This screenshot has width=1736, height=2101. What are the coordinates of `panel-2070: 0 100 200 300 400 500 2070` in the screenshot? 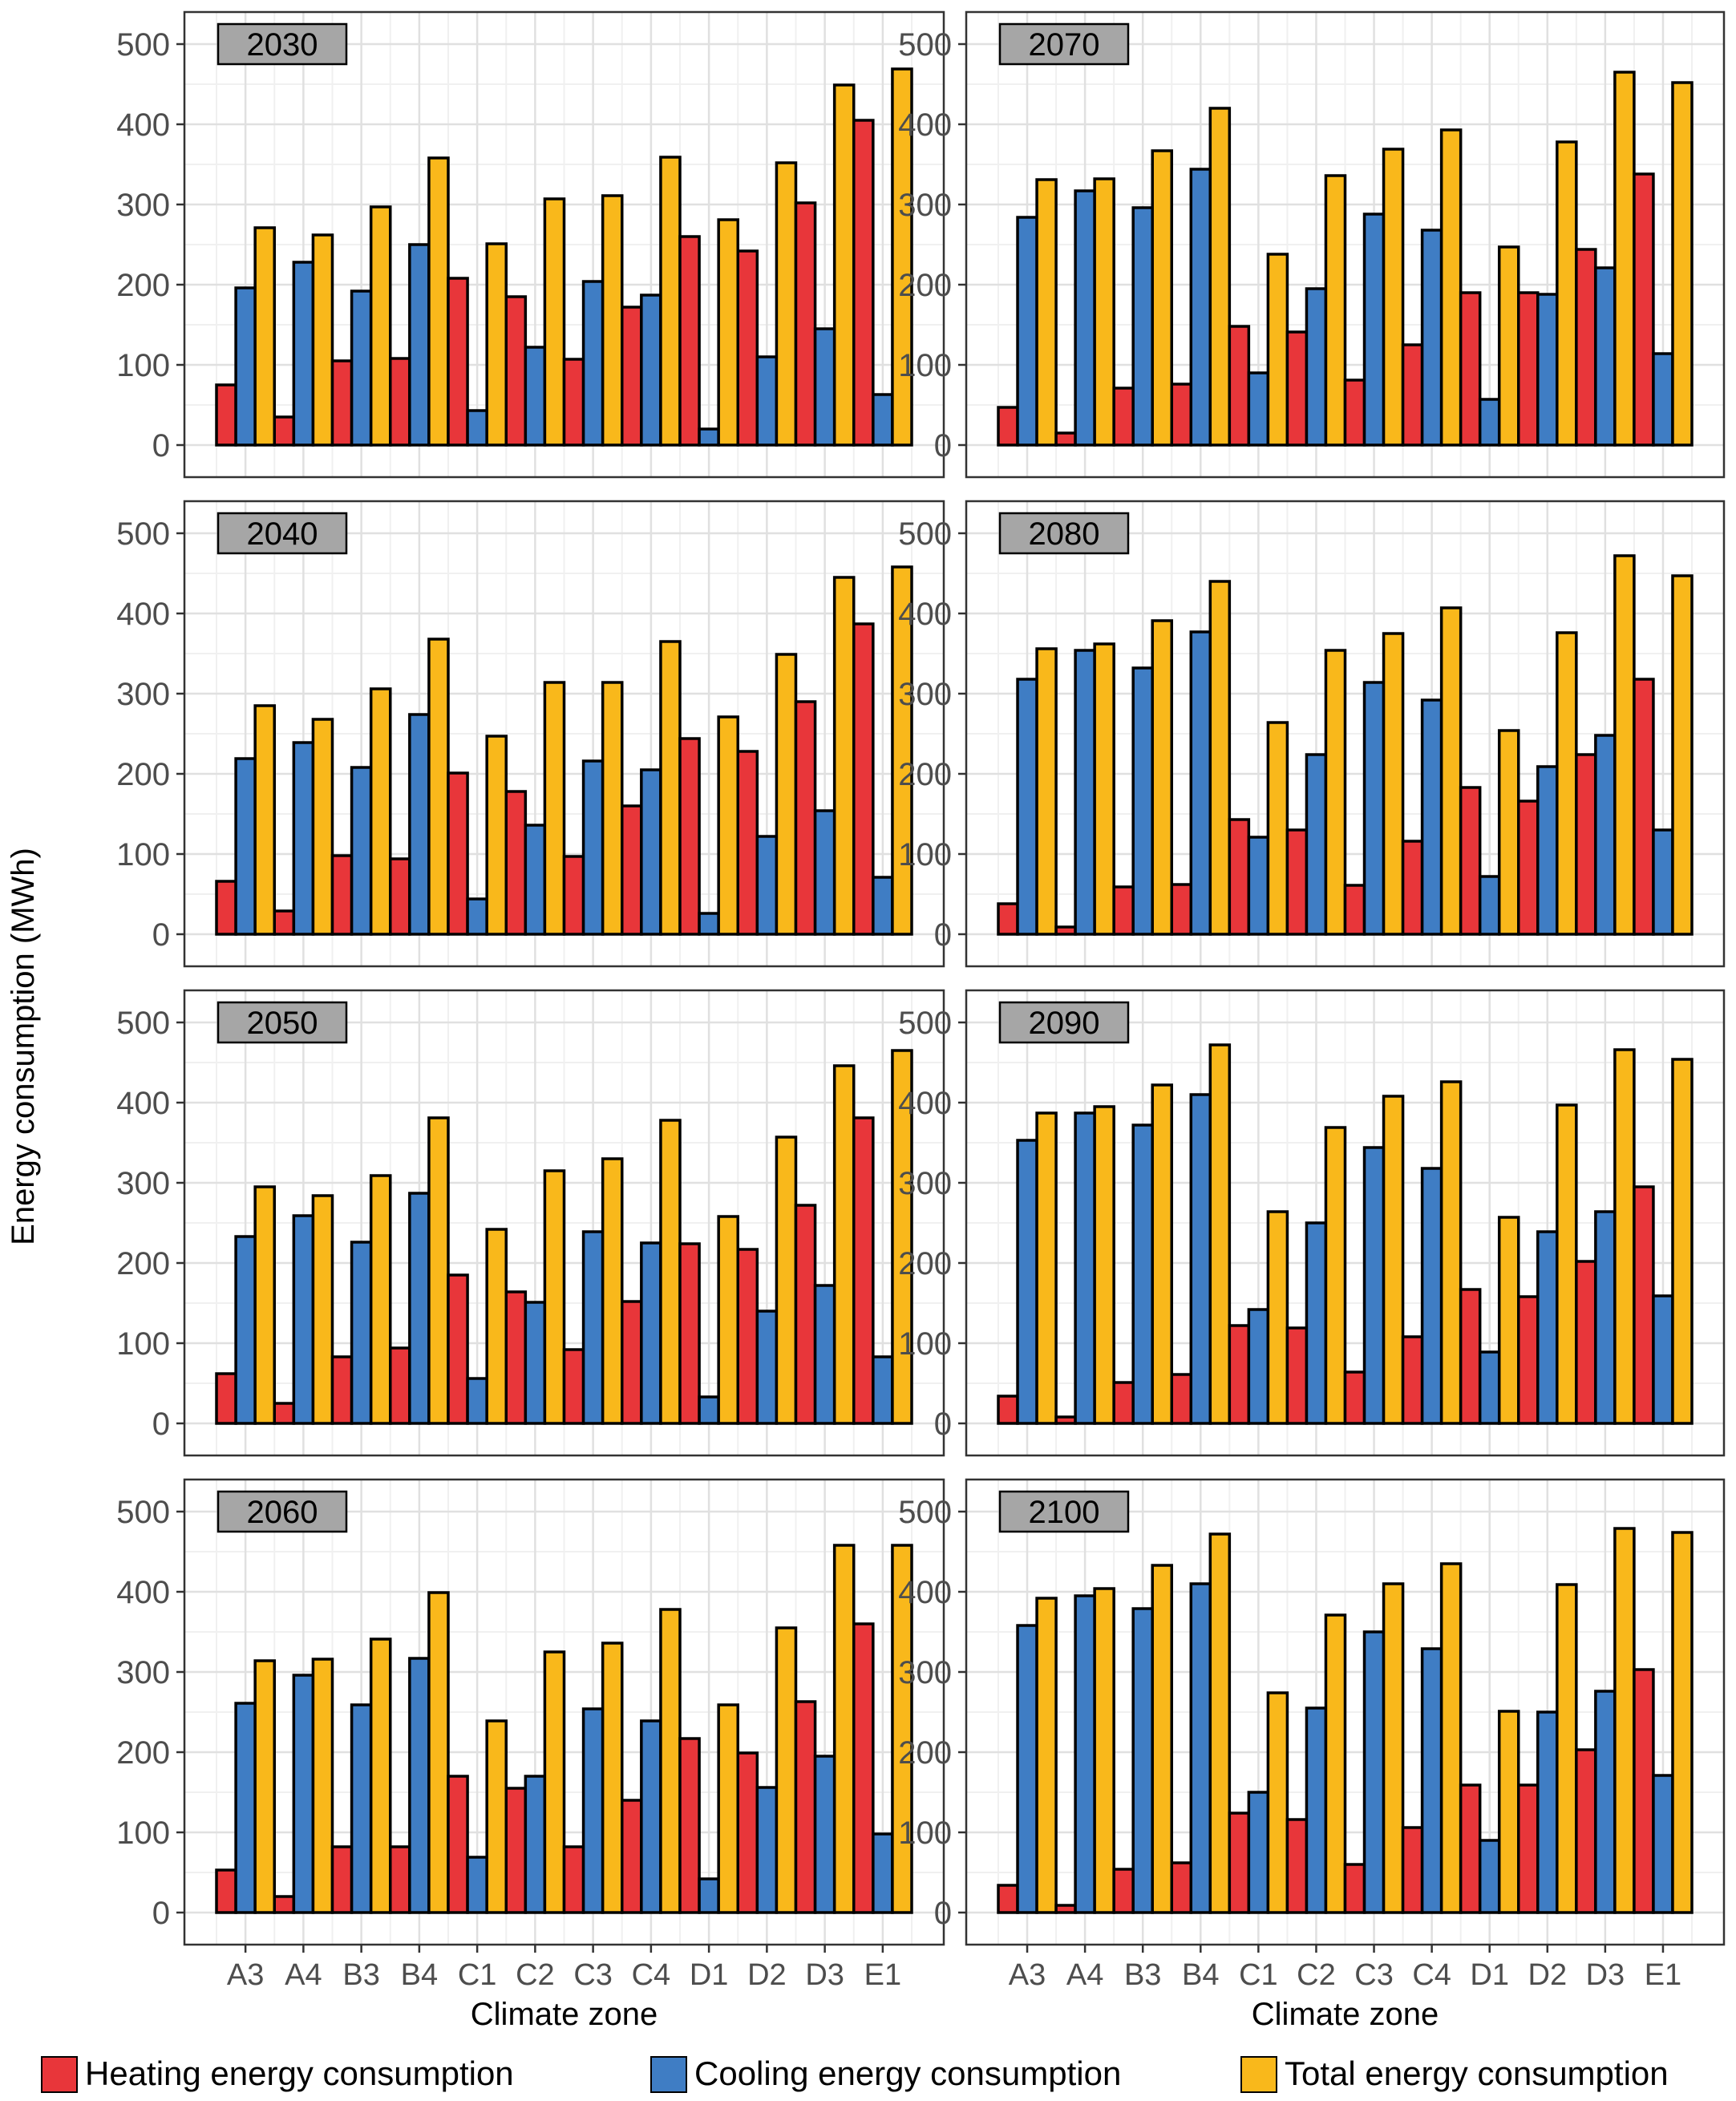 It's located at (1312, 244).